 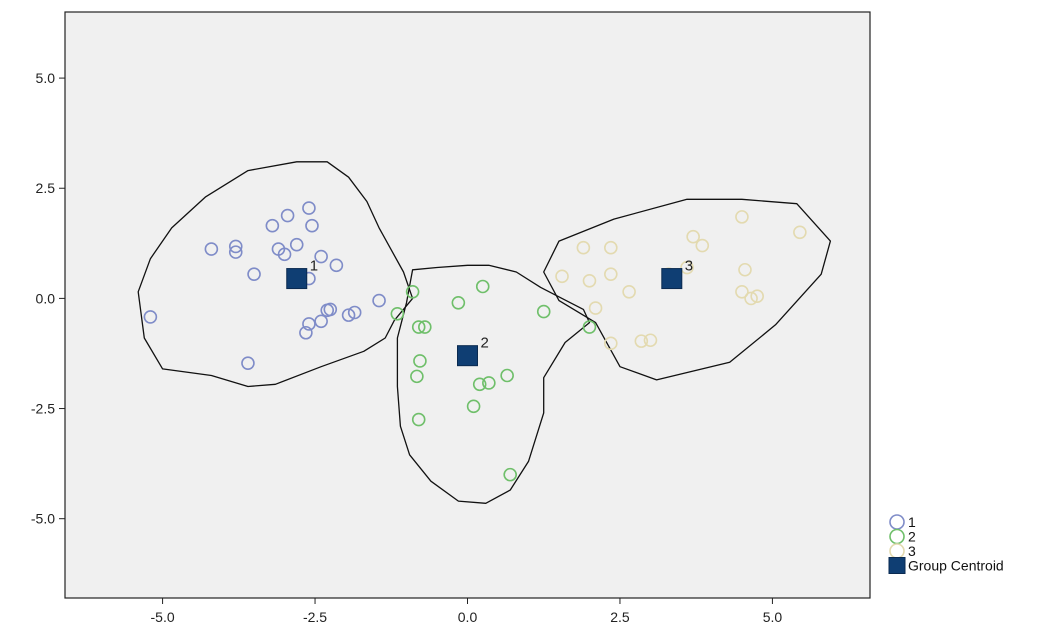 I want to click on legend-label: Group Centroid, so click(x=956, y=566).